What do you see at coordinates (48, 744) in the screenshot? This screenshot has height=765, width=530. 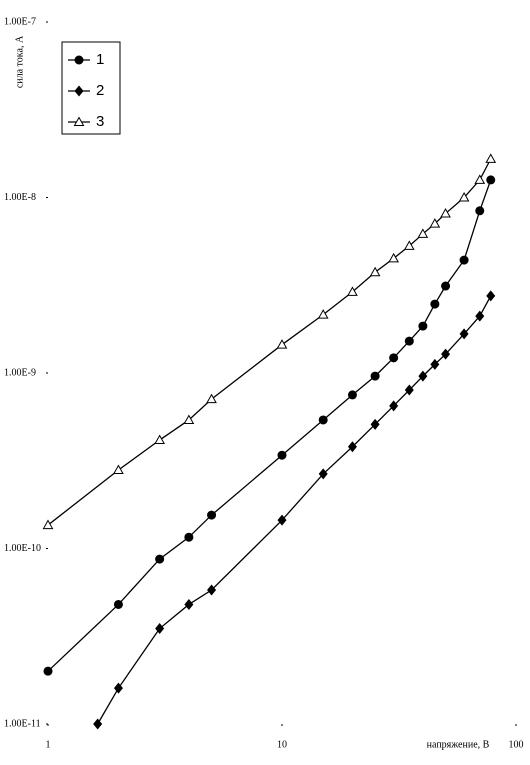 I see `x-tick-label: 1` at bounding box center [48, 744].